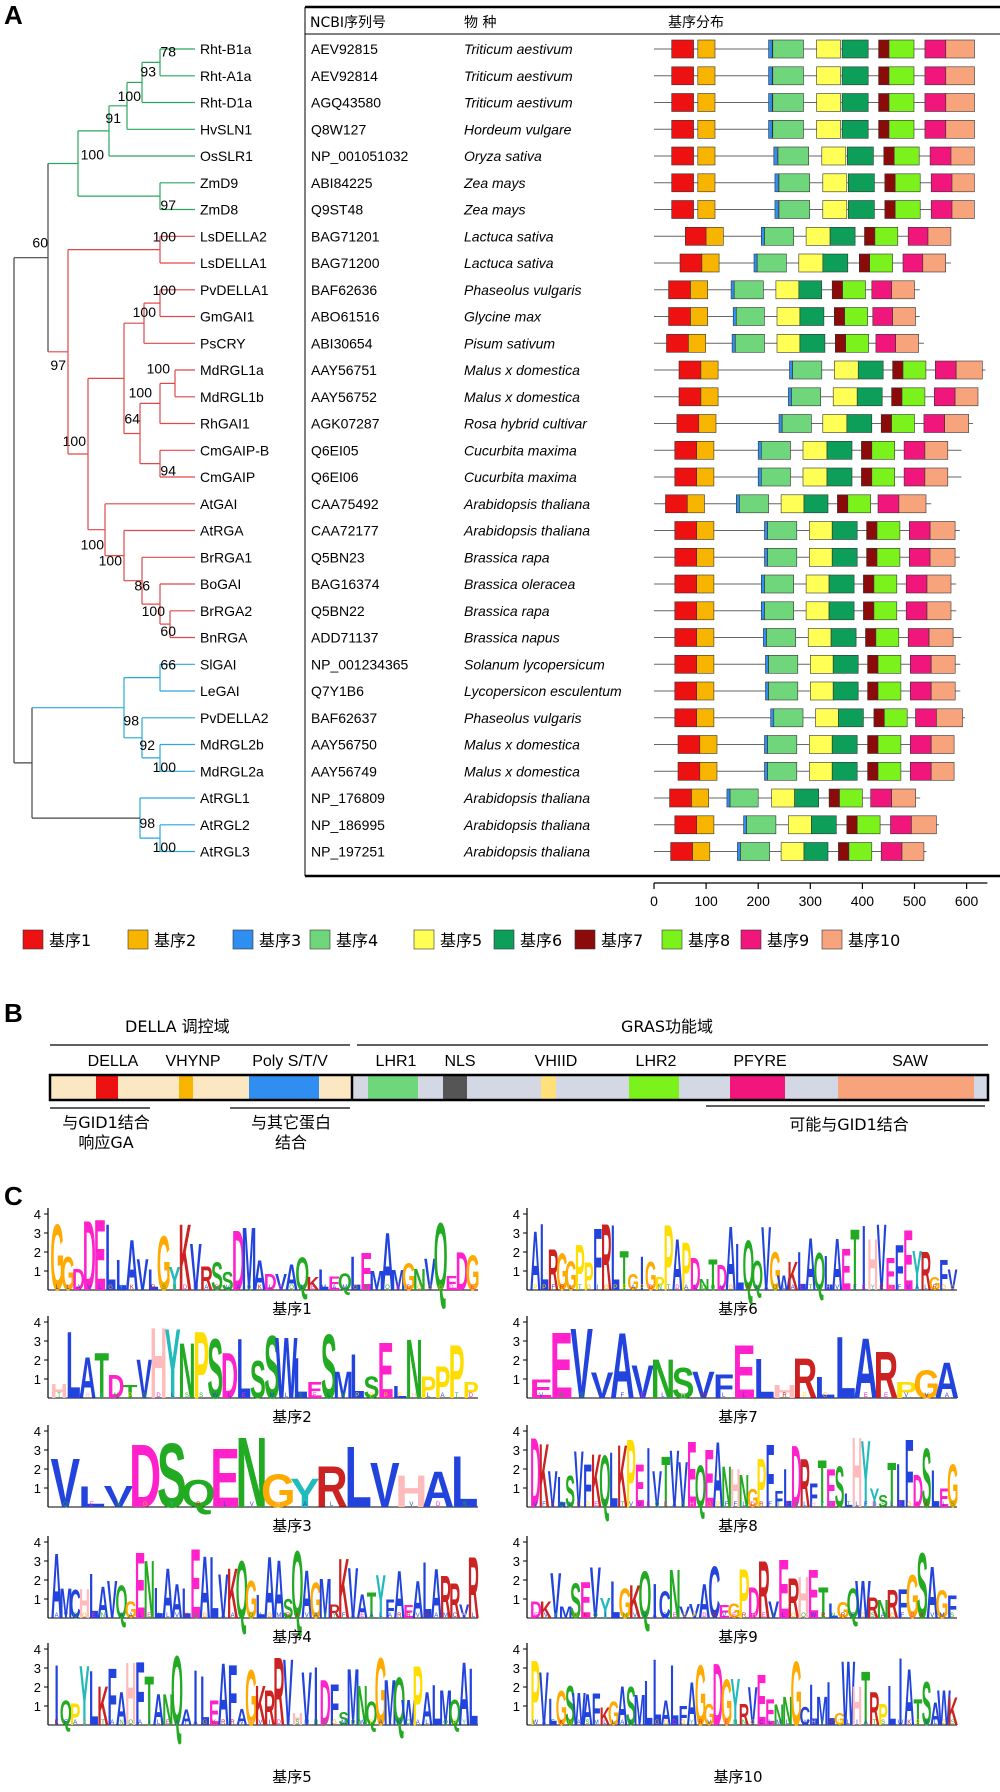 The image size is (1000, 1792). What do you see at coordinates (672, 939) in the screenshot?
I see `legend-swatch` at bounding box center [672, 939].